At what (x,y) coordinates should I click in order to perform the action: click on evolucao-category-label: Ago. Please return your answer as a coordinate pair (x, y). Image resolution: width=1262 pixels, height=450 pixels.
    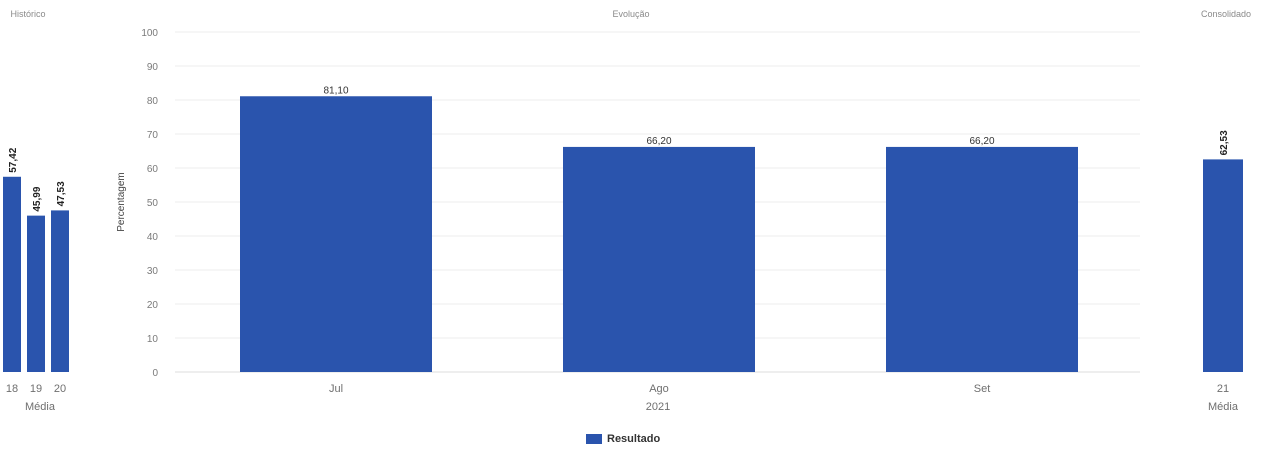
    Looking at the image, I should click on (659, 389).